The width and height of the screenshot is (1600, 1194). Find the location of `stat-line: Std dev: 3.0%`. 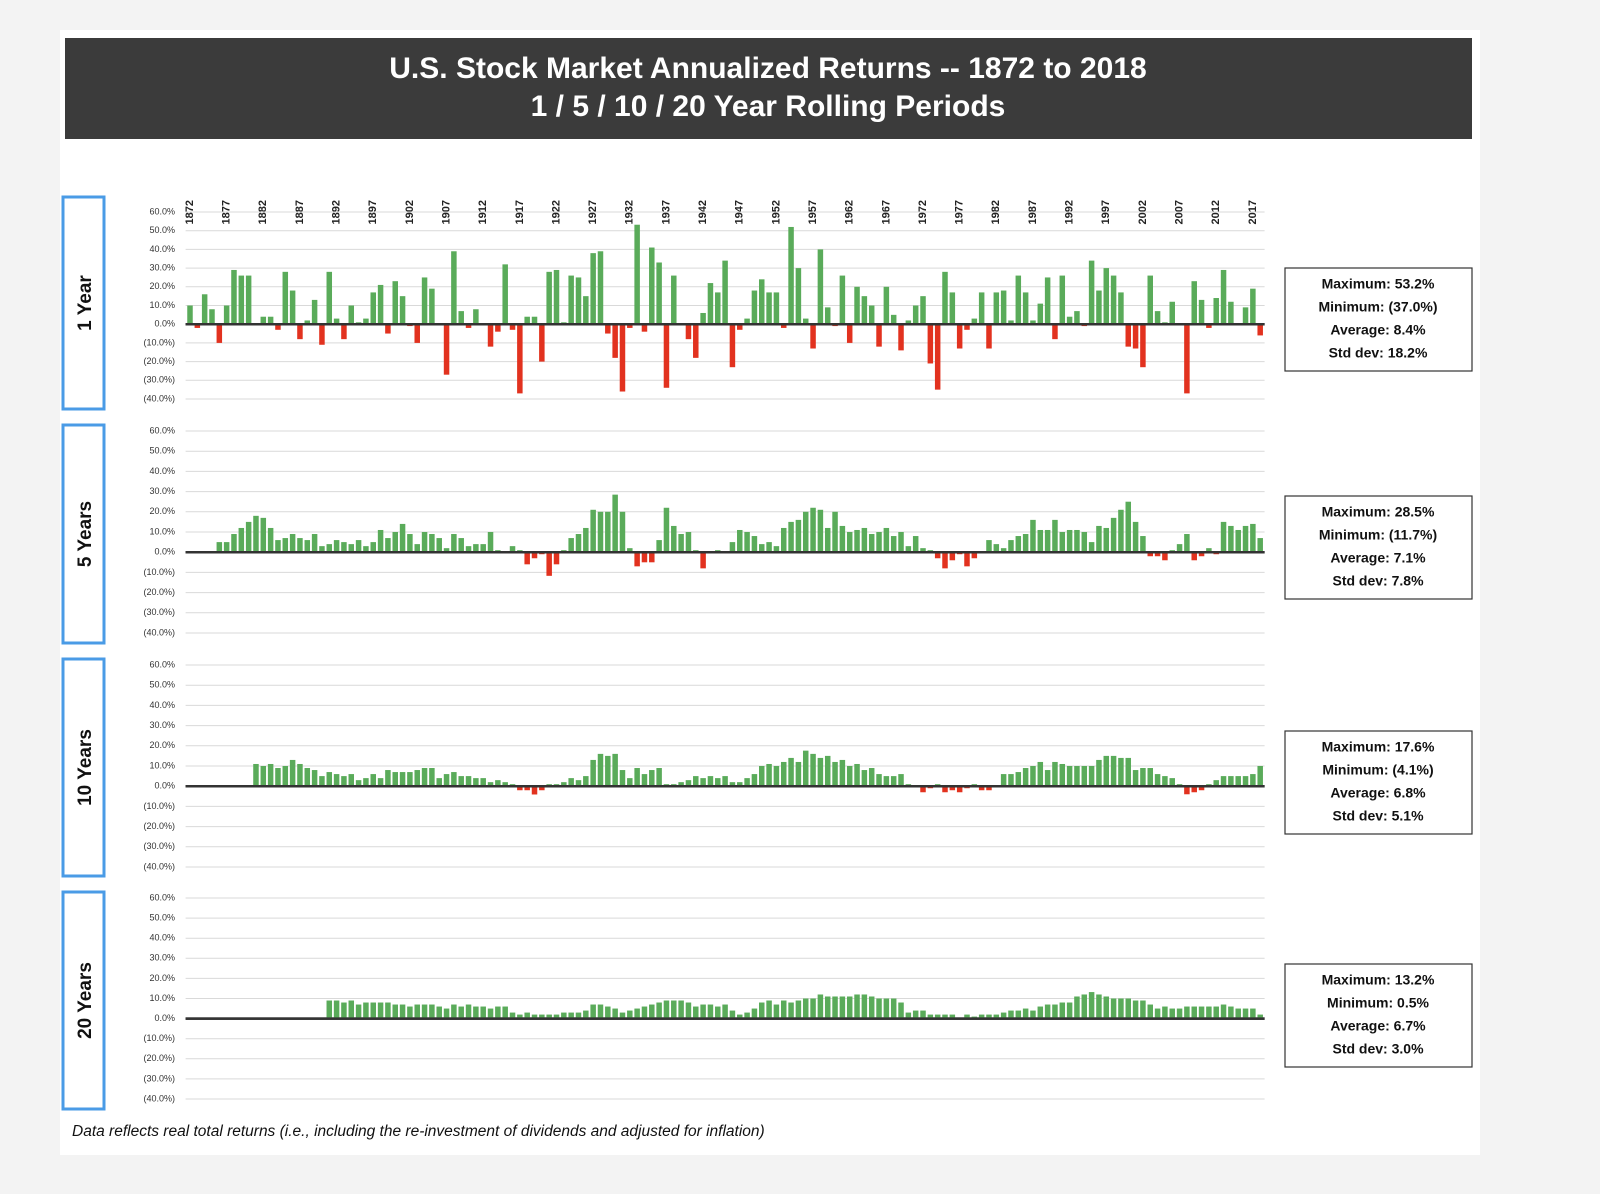

stat-line: Std dev: 3.0% is located at coordinates (1378, 1049).